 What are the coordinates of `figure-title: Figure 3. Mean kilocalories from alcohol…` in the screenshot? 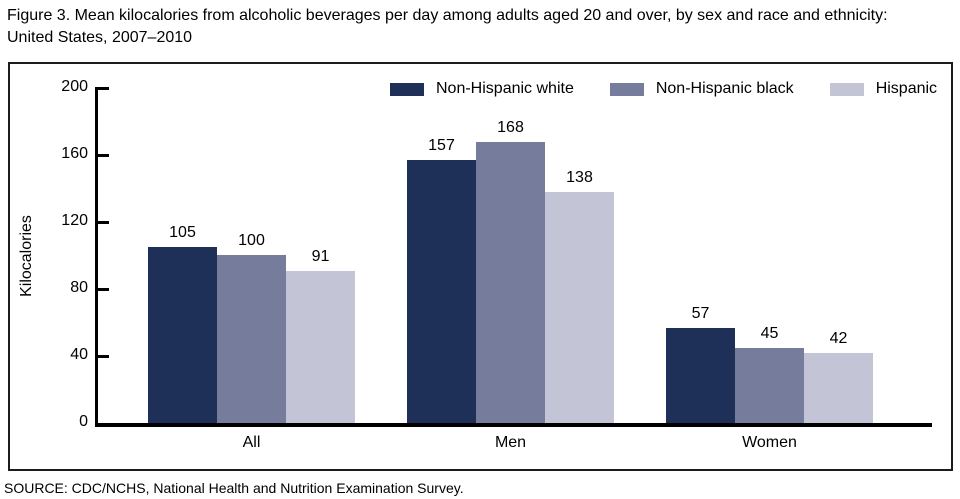 It's located at (447, 26).